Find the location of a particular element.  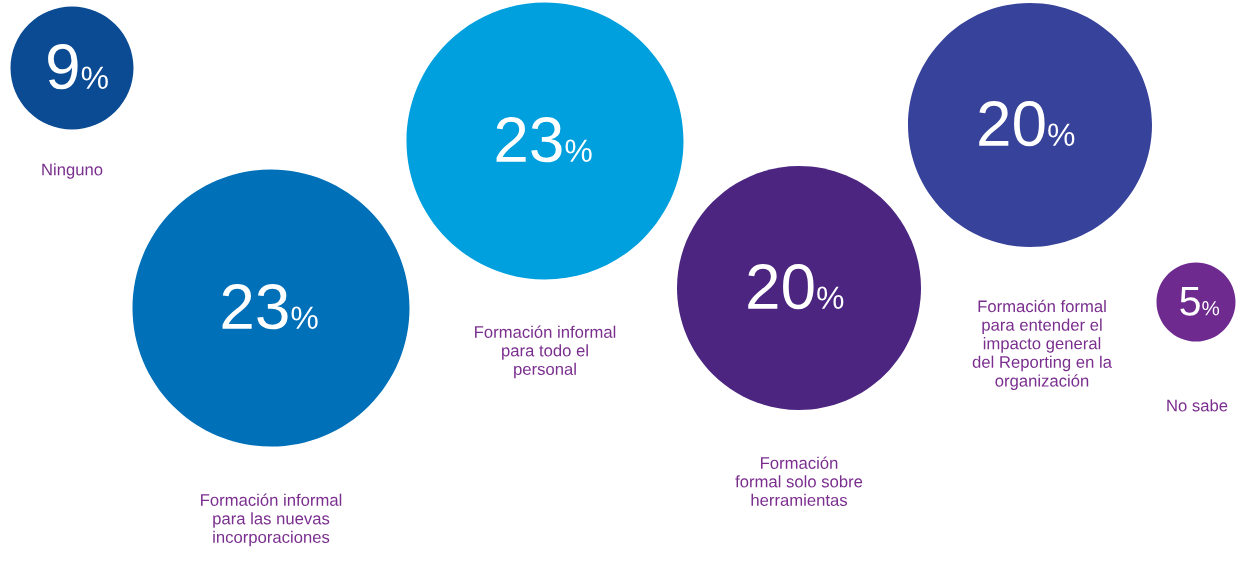

data-label: 5% is located at coordinates (1200, 301).